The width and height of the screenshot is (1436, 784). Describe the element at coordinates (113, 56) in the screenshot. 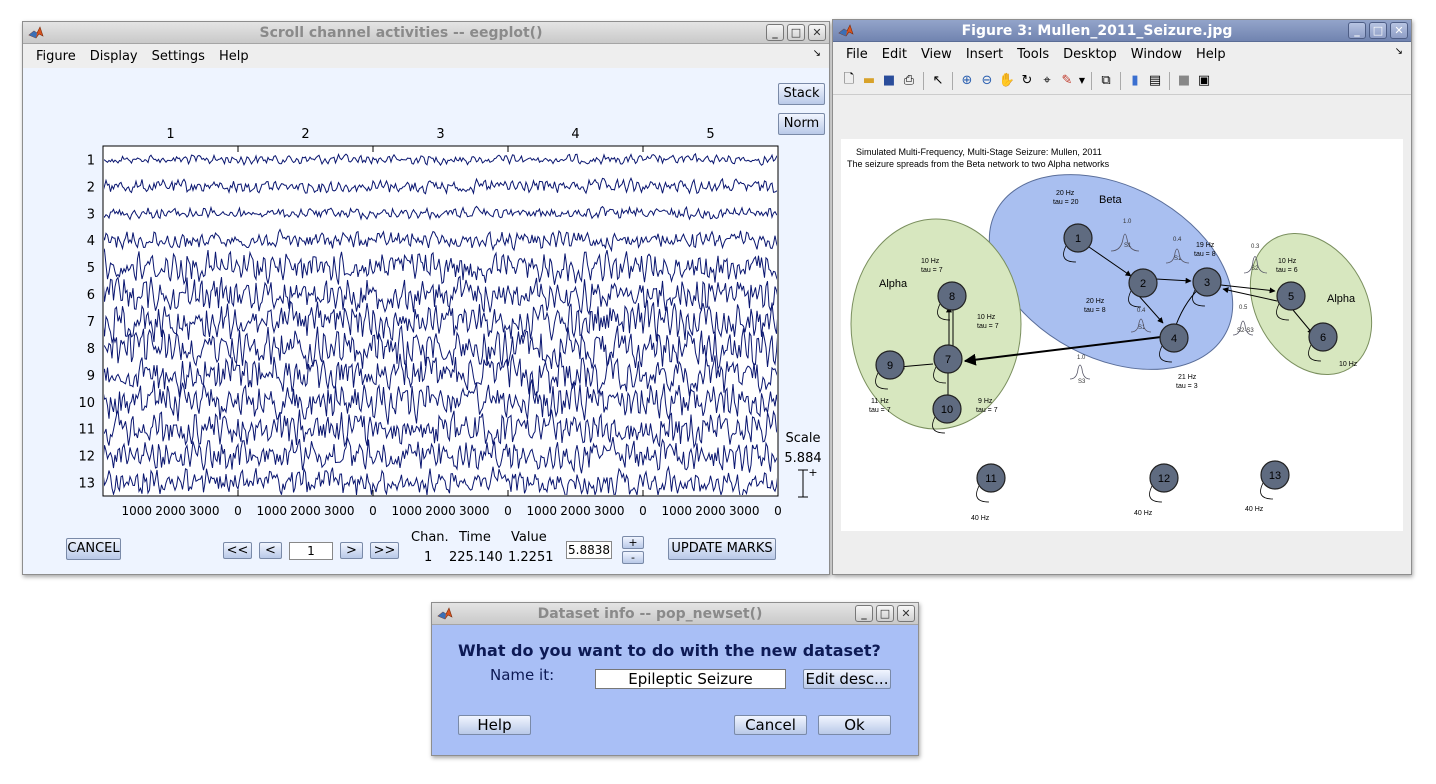

I see `menu-display: Display` at that location.